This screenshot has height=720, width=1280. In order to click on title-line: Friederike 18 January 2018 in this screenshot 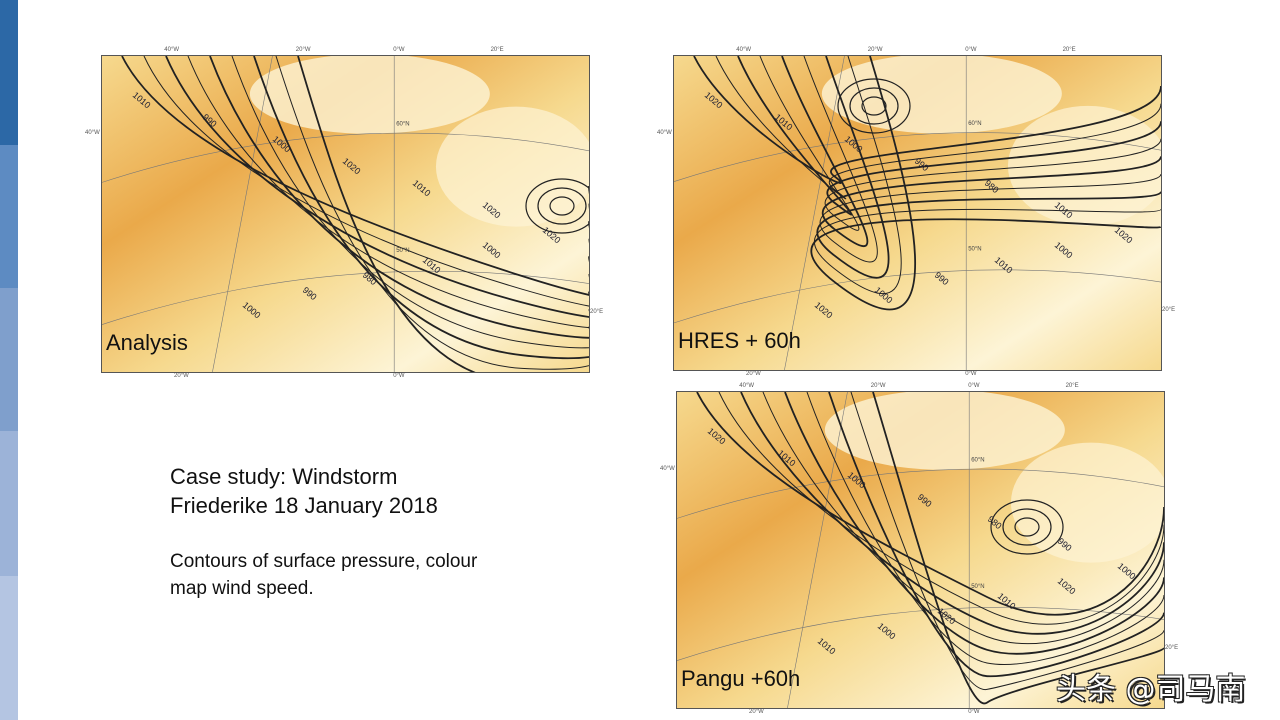, I will do `click(304, 505)`.